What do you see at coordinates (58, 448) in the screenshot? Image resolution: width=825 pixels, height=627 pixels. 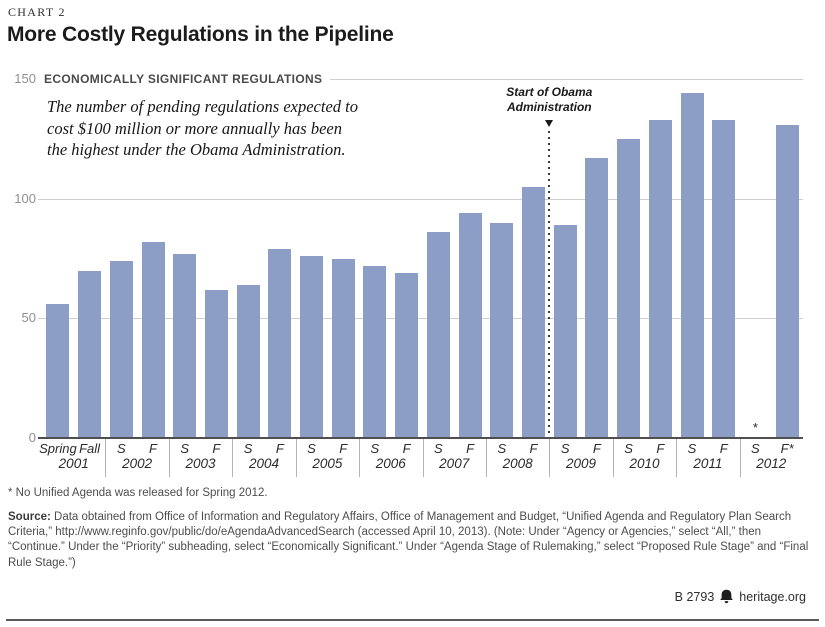 I see `x-season-label: Spring` at bounding box center [58, 448].